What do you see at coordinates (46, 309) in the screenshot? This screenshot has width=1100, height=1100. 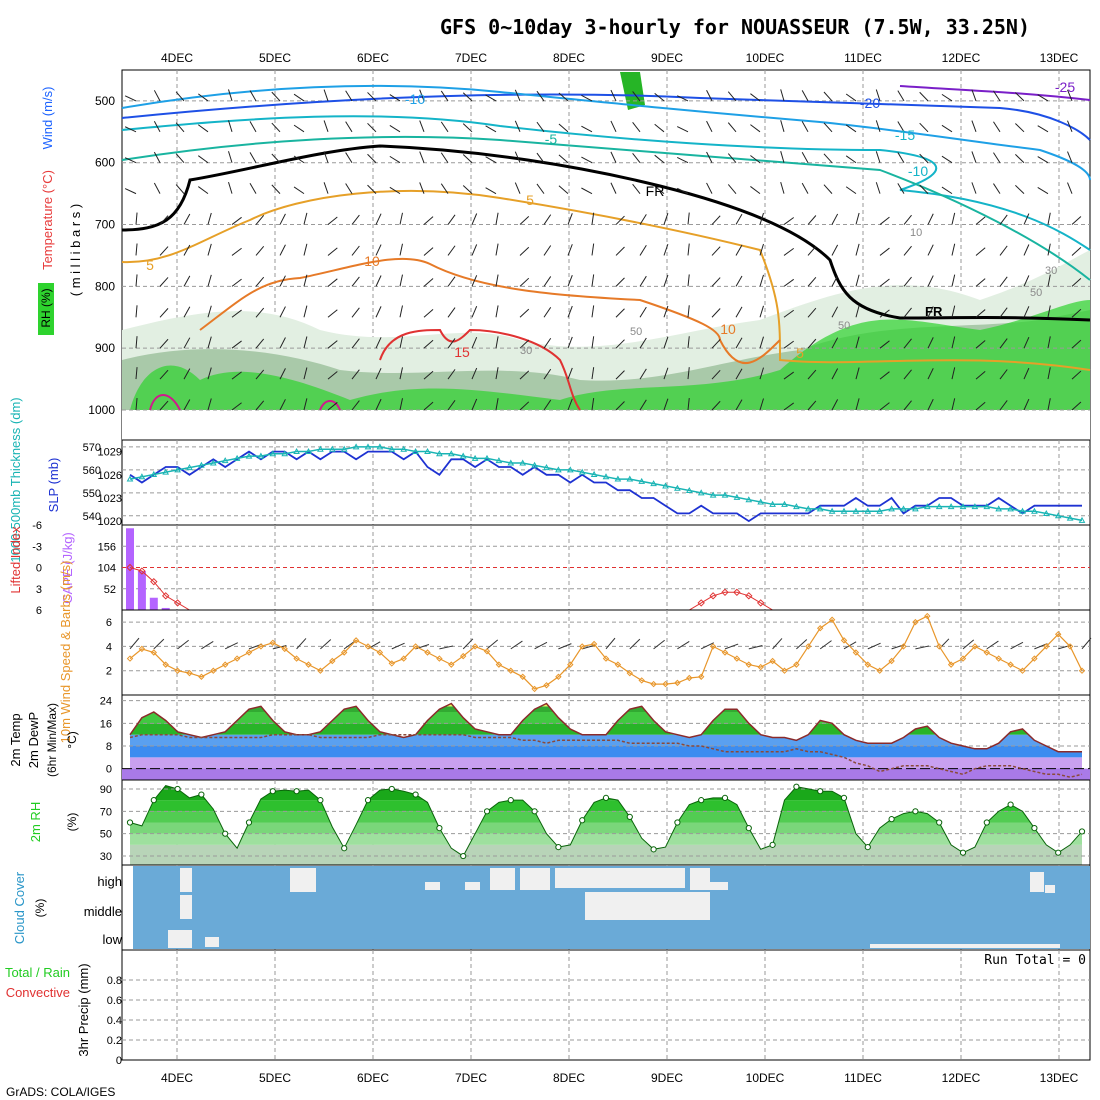 I see `rh-legend-swatch` at bounding box center [46, 309].